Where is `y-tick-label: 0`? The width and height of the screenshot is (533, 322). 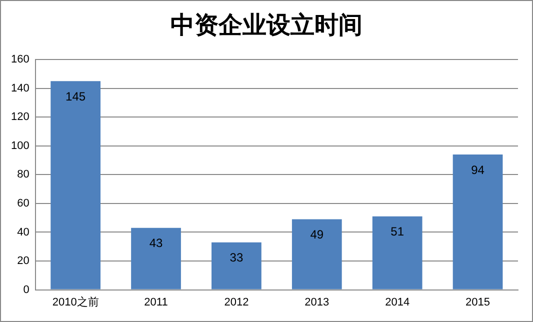
y-tick-label: 0 is located at coordinates (26, 290).